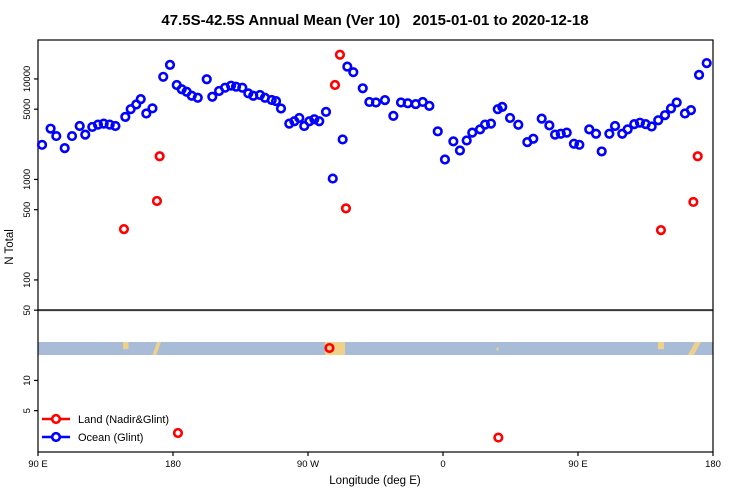  I want to click on y-tick-label: 100, so click(27, 280).